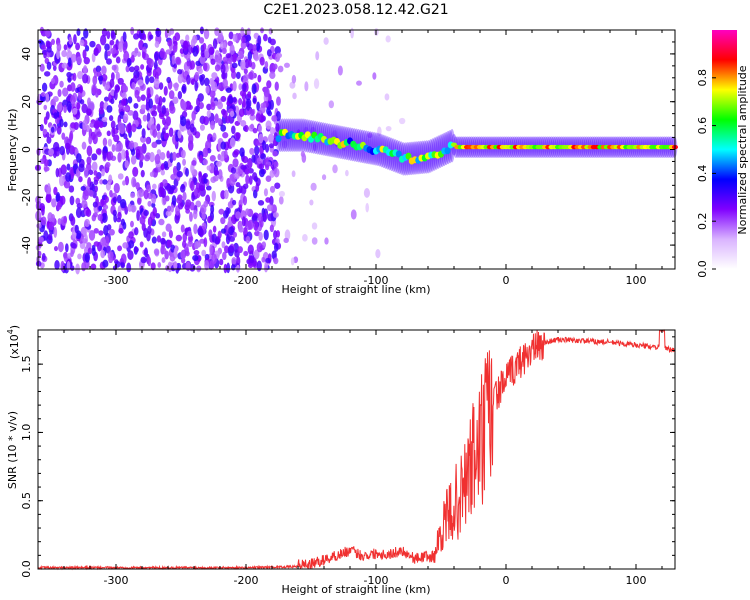  I want to click on snr-y-label: SNR (10 * v/v), so click(12, 450).